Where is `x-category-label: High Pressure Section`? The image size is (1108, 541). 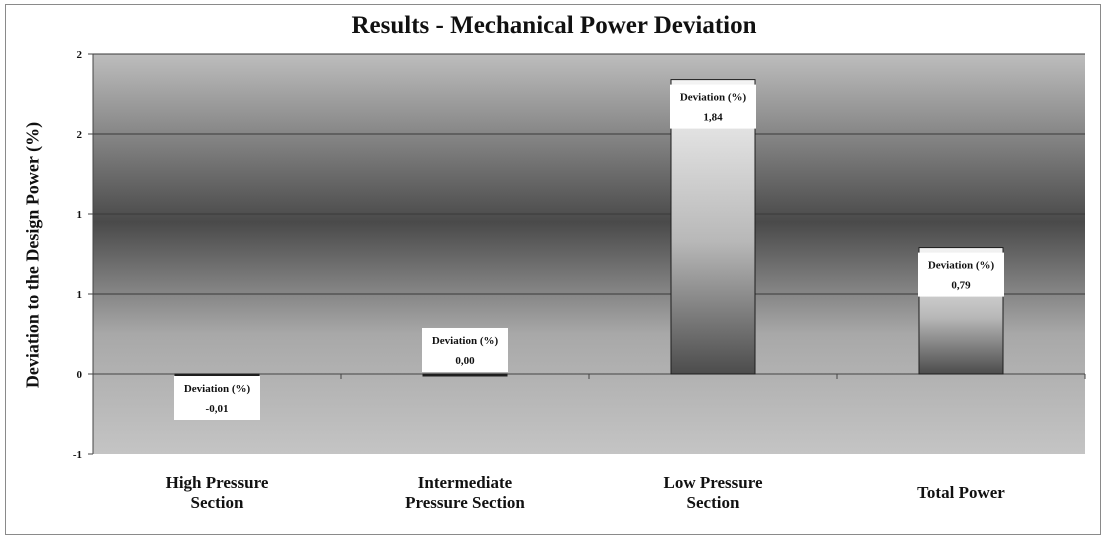
x-category-label: High Pressure Section is located at coordinates (217, 492).